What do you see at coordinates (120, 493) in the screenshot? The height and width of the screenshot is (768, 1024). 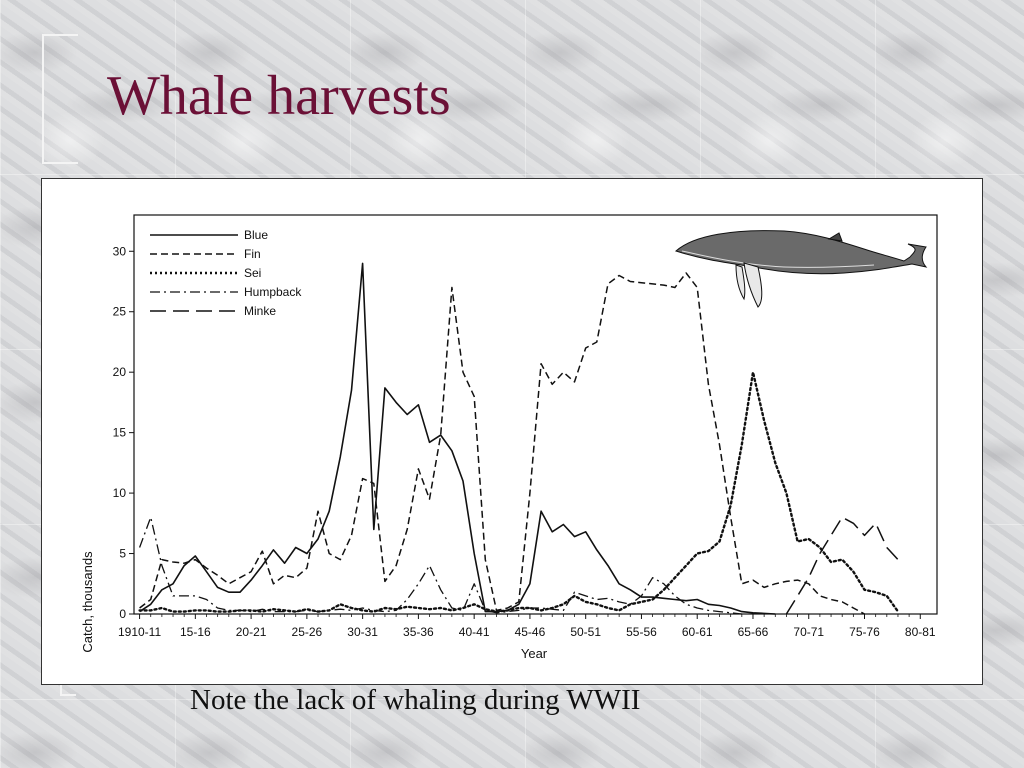 I see `y-tick-label: 10` at bounding box center [120, 493].